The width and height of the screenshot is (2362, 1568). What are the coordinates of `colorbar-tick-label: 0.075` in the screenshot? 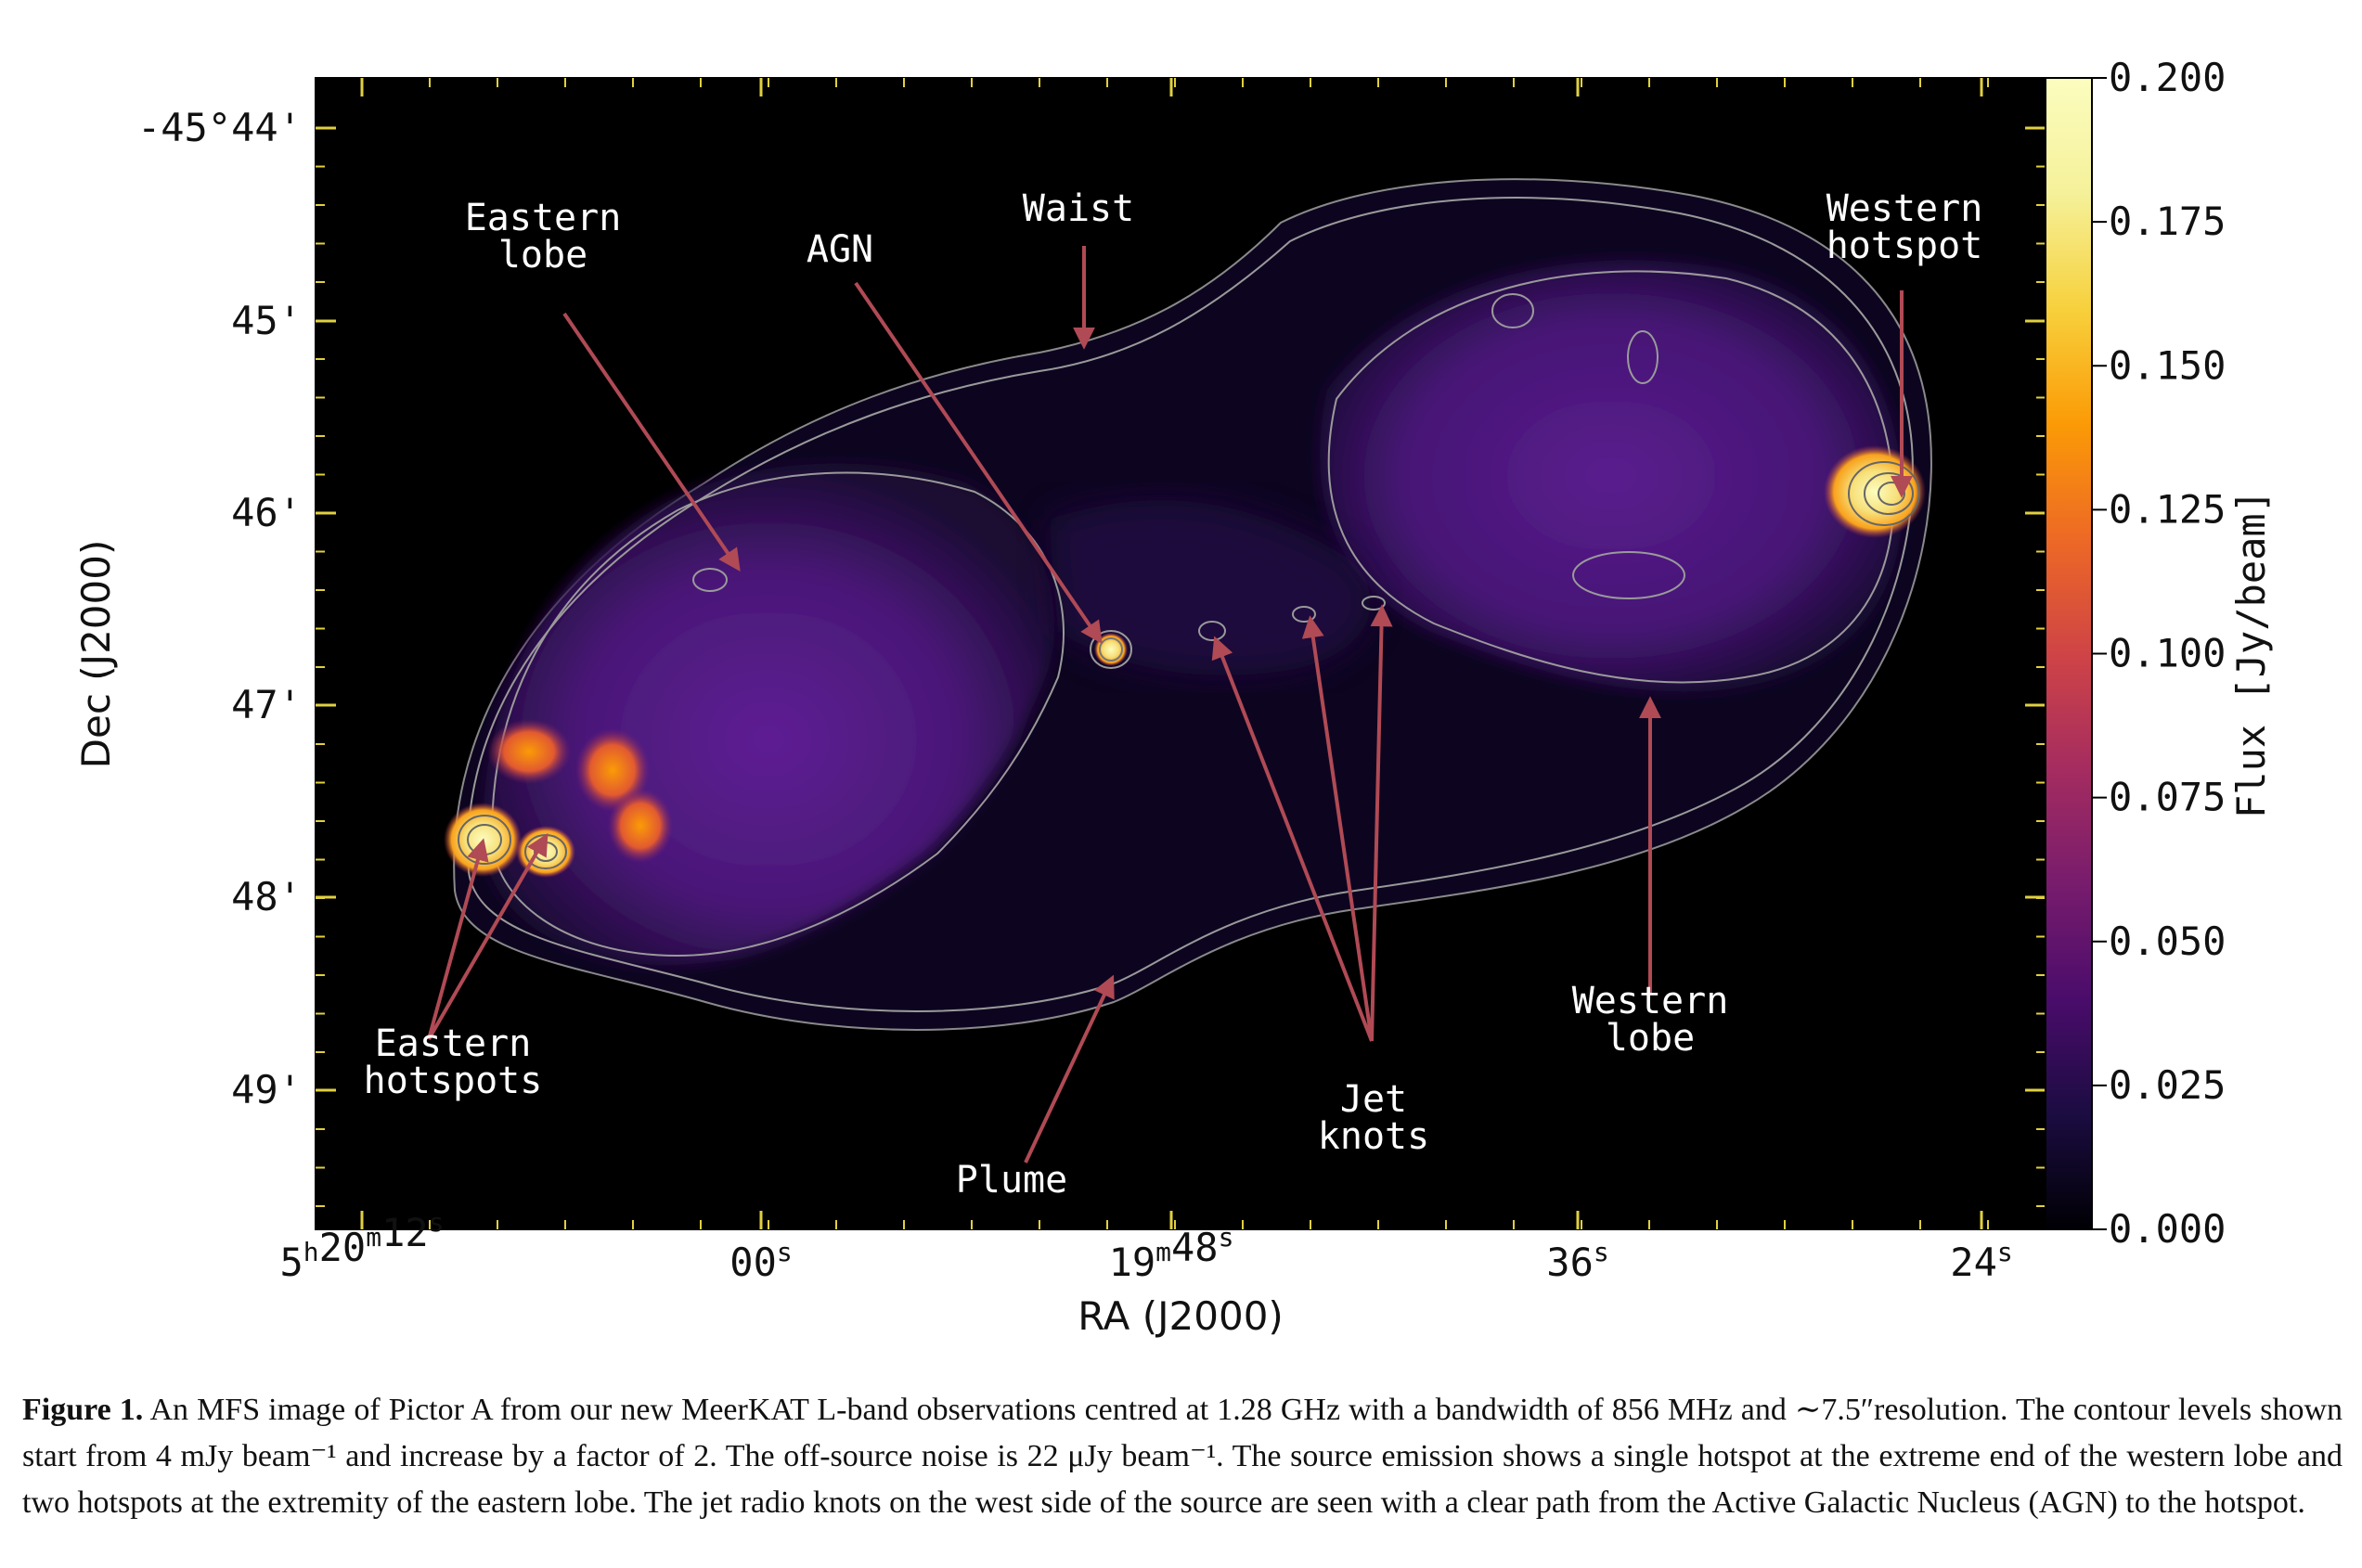 It's located at (2167, 798).